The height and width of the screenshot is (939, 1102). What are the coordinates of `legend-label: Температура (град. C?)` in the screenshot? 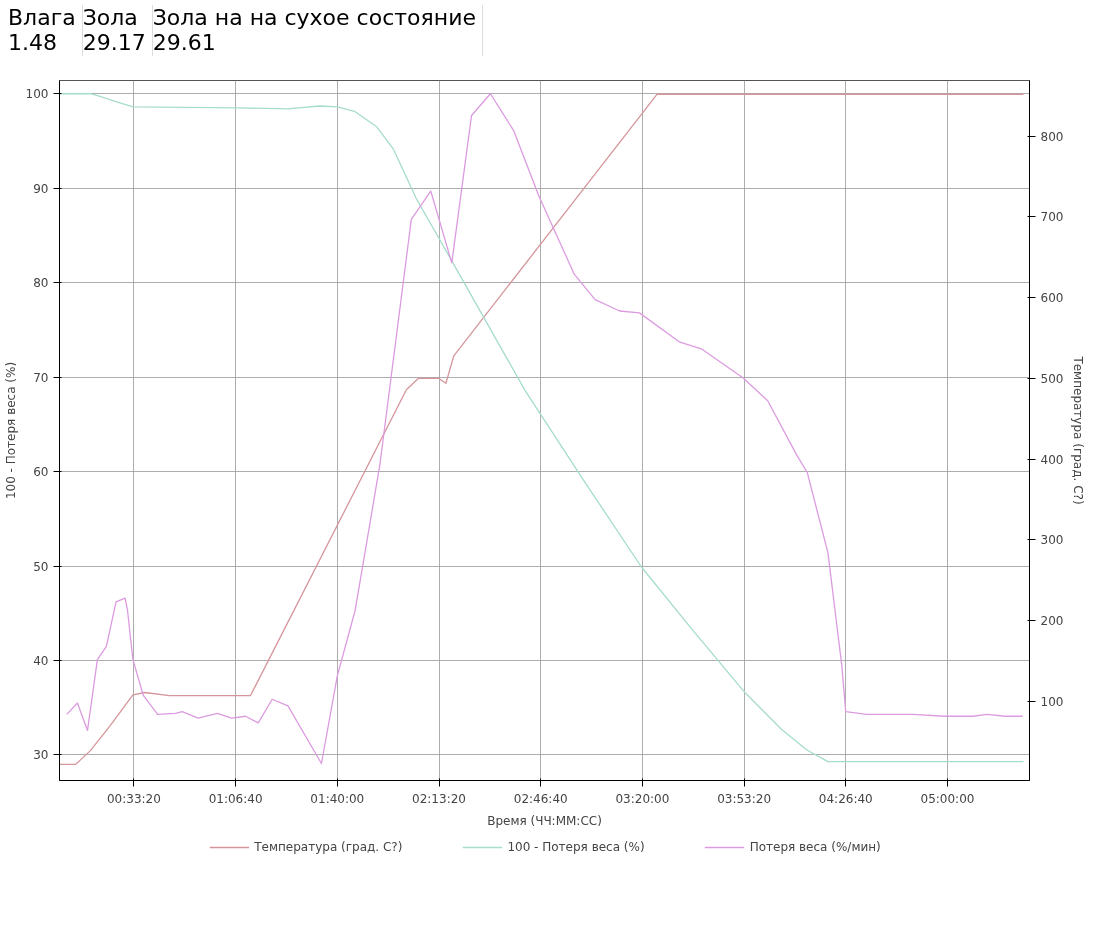 It's located at (328, 847).